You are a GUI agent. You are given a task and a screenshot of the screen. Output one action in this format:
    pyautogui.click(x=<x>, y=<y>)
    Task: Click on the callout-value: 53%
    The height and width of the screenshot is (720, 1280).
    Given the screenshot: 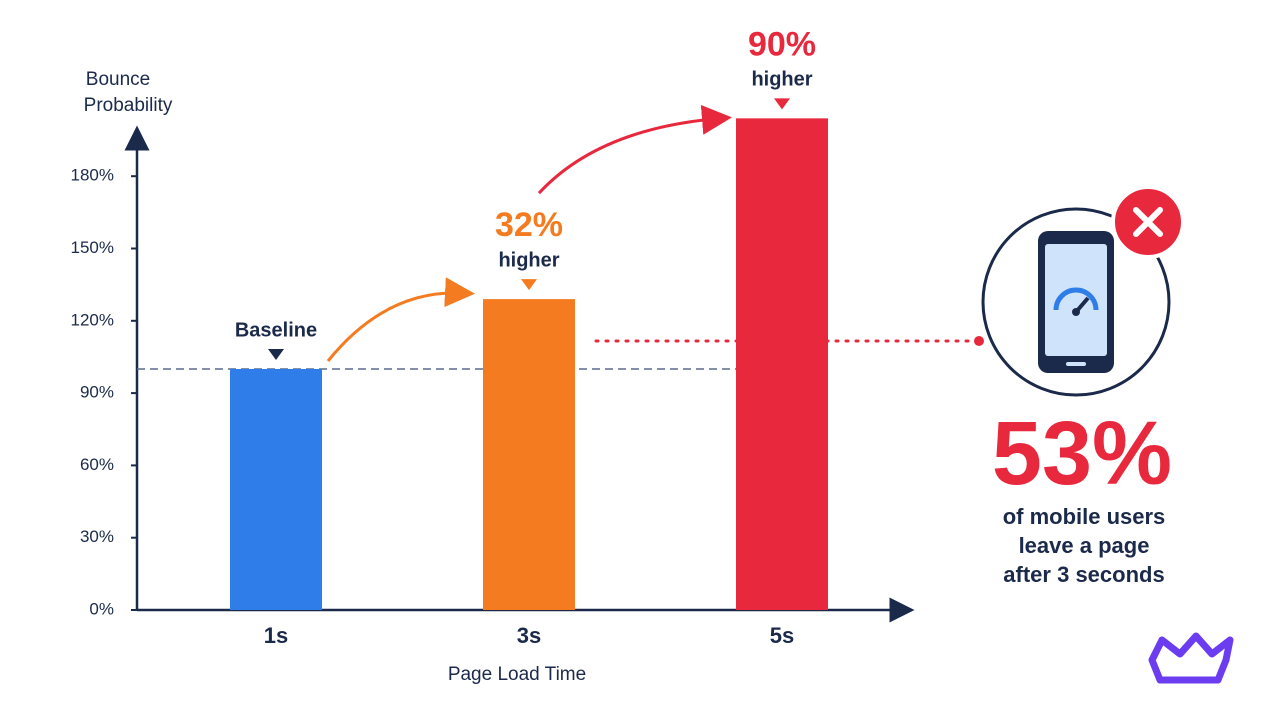 What is the action you would take?
    pyautogui.click(x=1082, y=454)
    